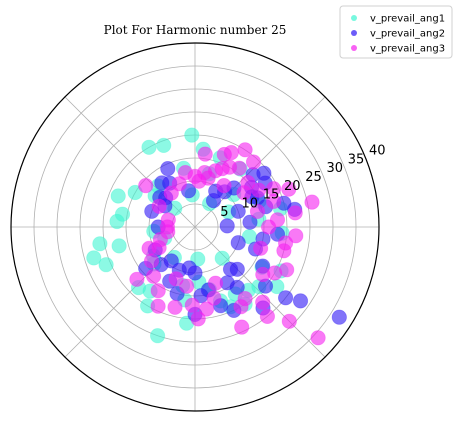 This screenshot has width=458, height=421. Describe the element at coordinates (407, 19) in the screenshot. I see `legend-label: v_prevail_ang1` at that location.